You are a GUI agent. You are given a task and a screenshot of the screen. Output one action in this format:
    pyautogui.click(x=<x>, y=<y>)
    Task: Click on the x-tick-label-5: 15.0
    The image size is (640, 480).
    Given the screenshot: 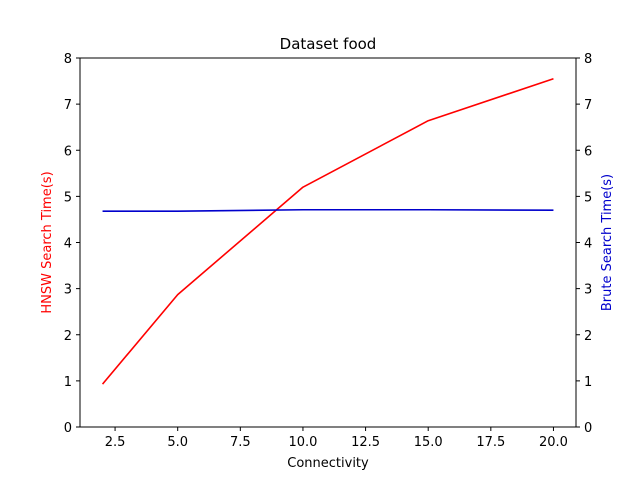 What is the action you would take?
    pyautogui.click(x=428, y=442)
    